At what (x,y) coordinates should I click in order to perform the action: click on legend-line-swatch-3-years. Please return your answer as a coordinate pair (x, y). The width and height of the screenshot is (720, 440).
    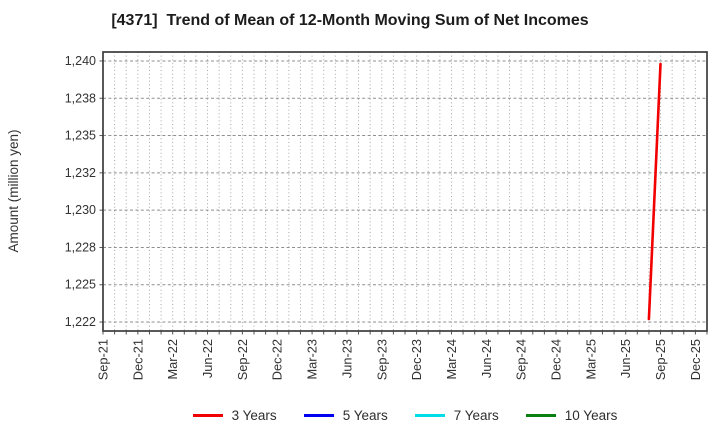
    Looking at the image, I should click on (207, 415).